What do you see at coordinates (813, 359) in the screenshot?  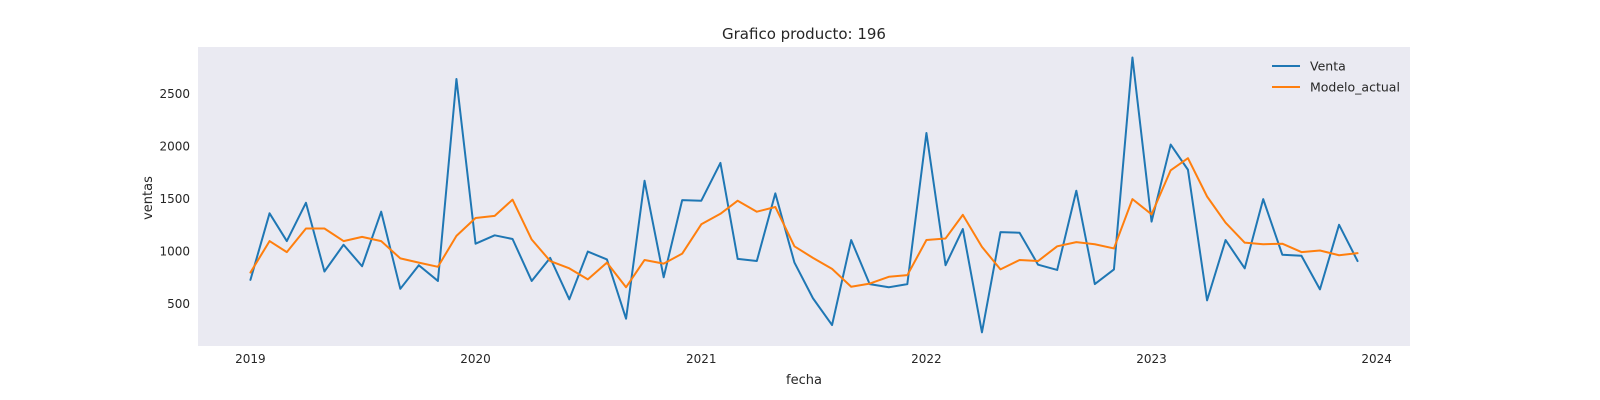 I see `x-axis: 2019 2020 2021 2022 2023 2024` at bounding box center [813, 359].